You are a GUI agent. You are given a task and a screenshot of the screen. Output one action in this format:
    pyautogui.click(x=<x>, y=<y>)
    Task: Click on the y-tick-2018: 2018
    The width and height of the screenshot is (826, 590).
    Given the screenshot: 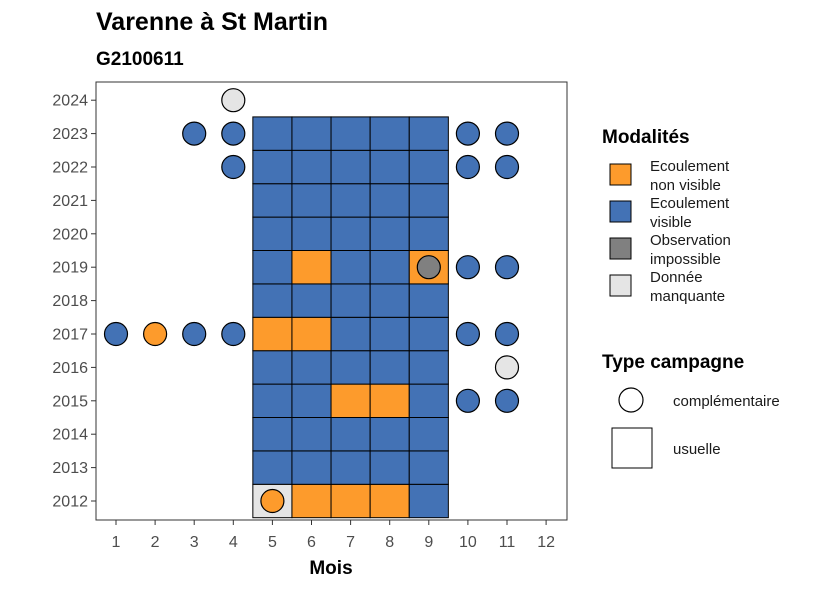 What is the action you would take?
    pyautogui.click(x=70, y=301)
    